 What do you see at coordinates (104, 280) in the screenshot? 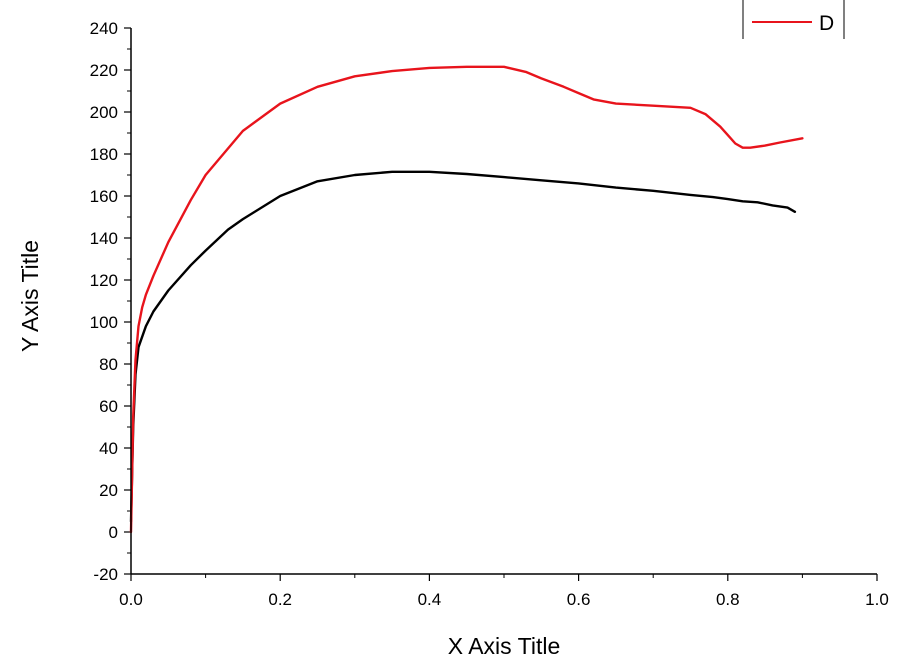
I see `y-tick-label: 120` at bounding box center [104, 280].